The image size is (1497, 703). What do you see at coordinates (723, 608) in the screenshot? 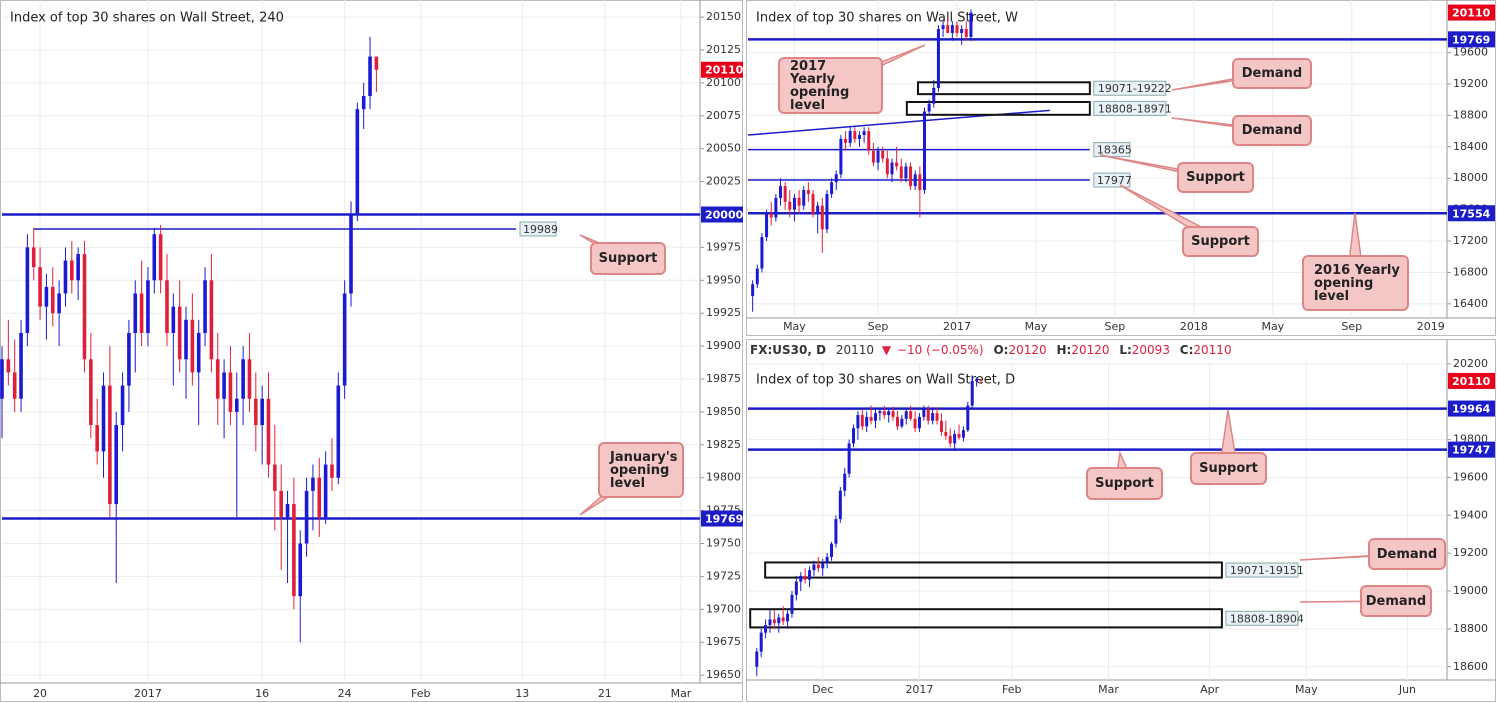
I see `y-tick-label: 19700` at bounding box center [723, 608].